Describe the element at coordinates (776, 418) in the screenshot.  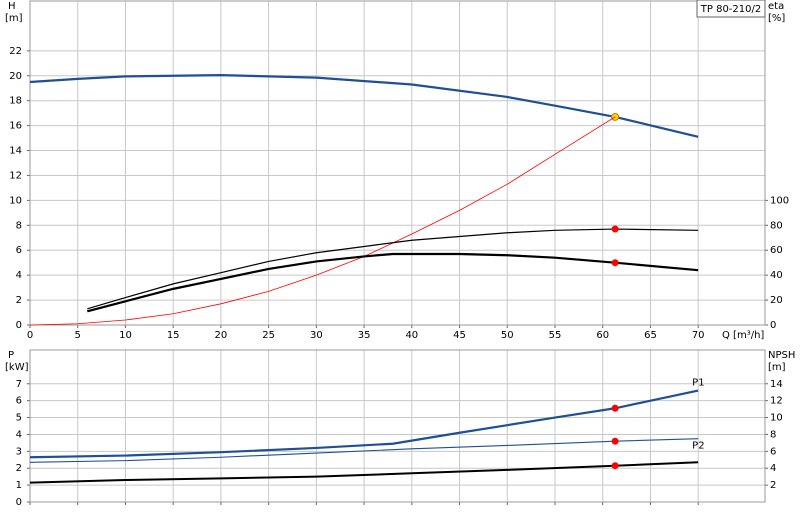
I see `y2-tick-label: 10` at that location.